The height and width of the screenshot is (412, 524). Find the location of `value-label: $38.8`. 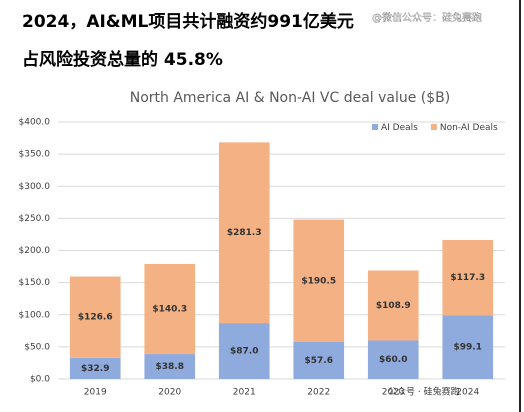

value-label: $38.8 is located at coordinates (170, 367).